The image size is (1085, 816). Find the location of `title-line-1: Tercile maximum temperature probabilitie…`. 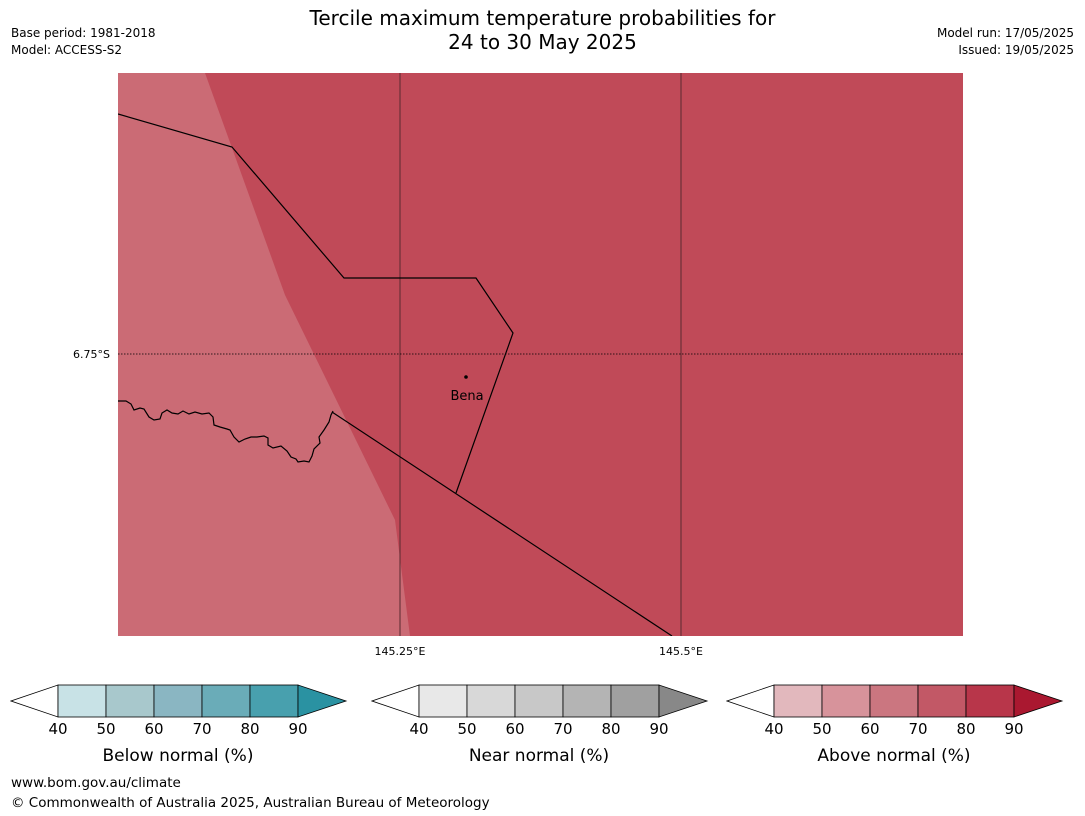

title-line-1: Tercile maximum temperature probabilitie… is located at coordinates (542, 18).